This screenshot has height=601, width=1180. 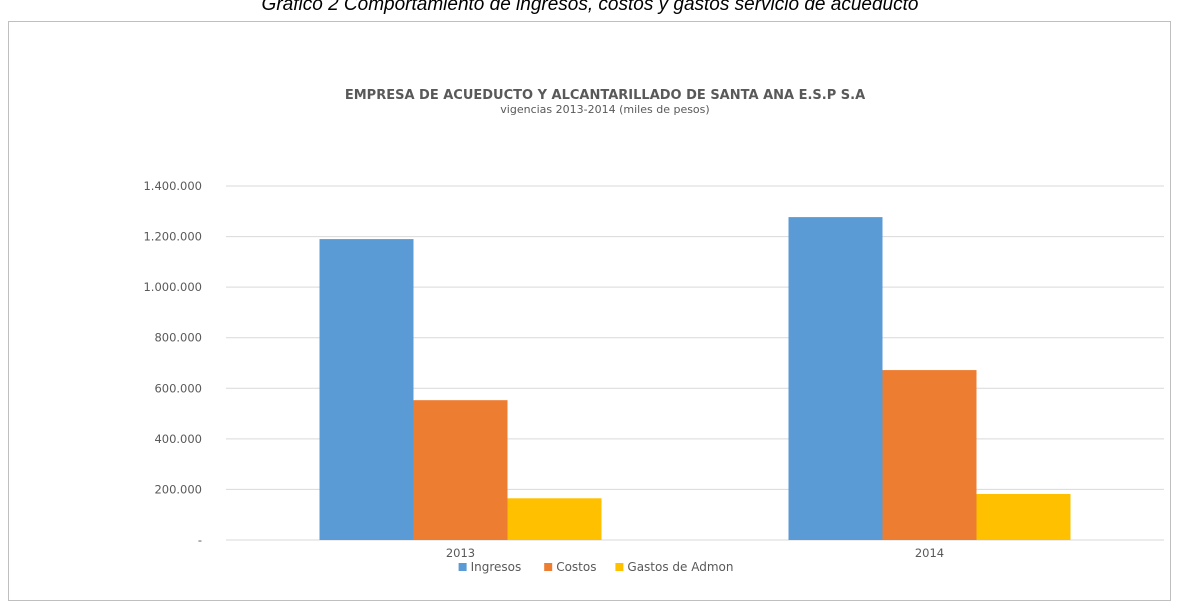 What do you see at coordinates (680, 567) in the screenshot?
I see `legend-label: Gastos de Admon` at bounding box center [680, 567].